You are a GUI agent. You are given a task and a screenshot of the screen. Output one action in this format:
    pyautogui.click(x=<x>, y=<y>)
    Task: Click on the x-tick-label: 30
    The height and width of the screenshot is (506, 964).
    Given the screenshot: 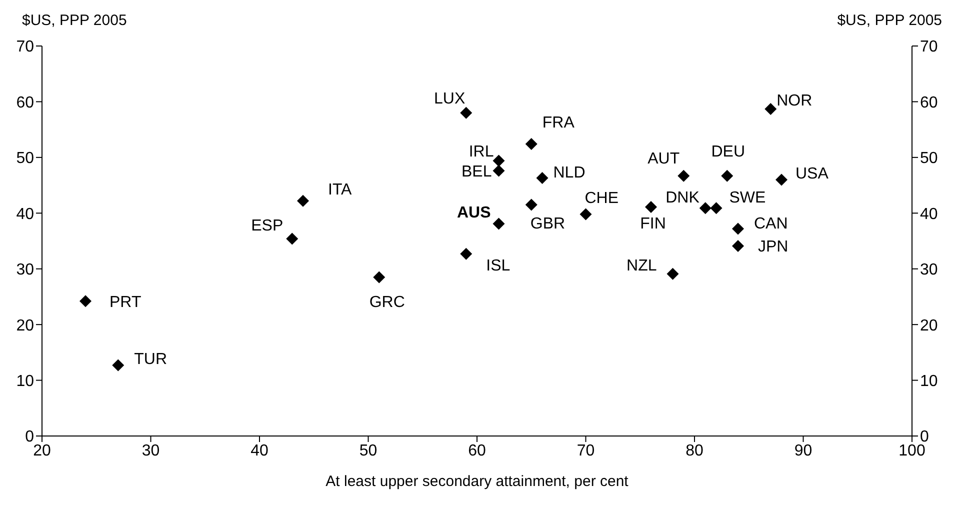 What is the action you would take?
    pyautogui.click(x=151, y=451)
    